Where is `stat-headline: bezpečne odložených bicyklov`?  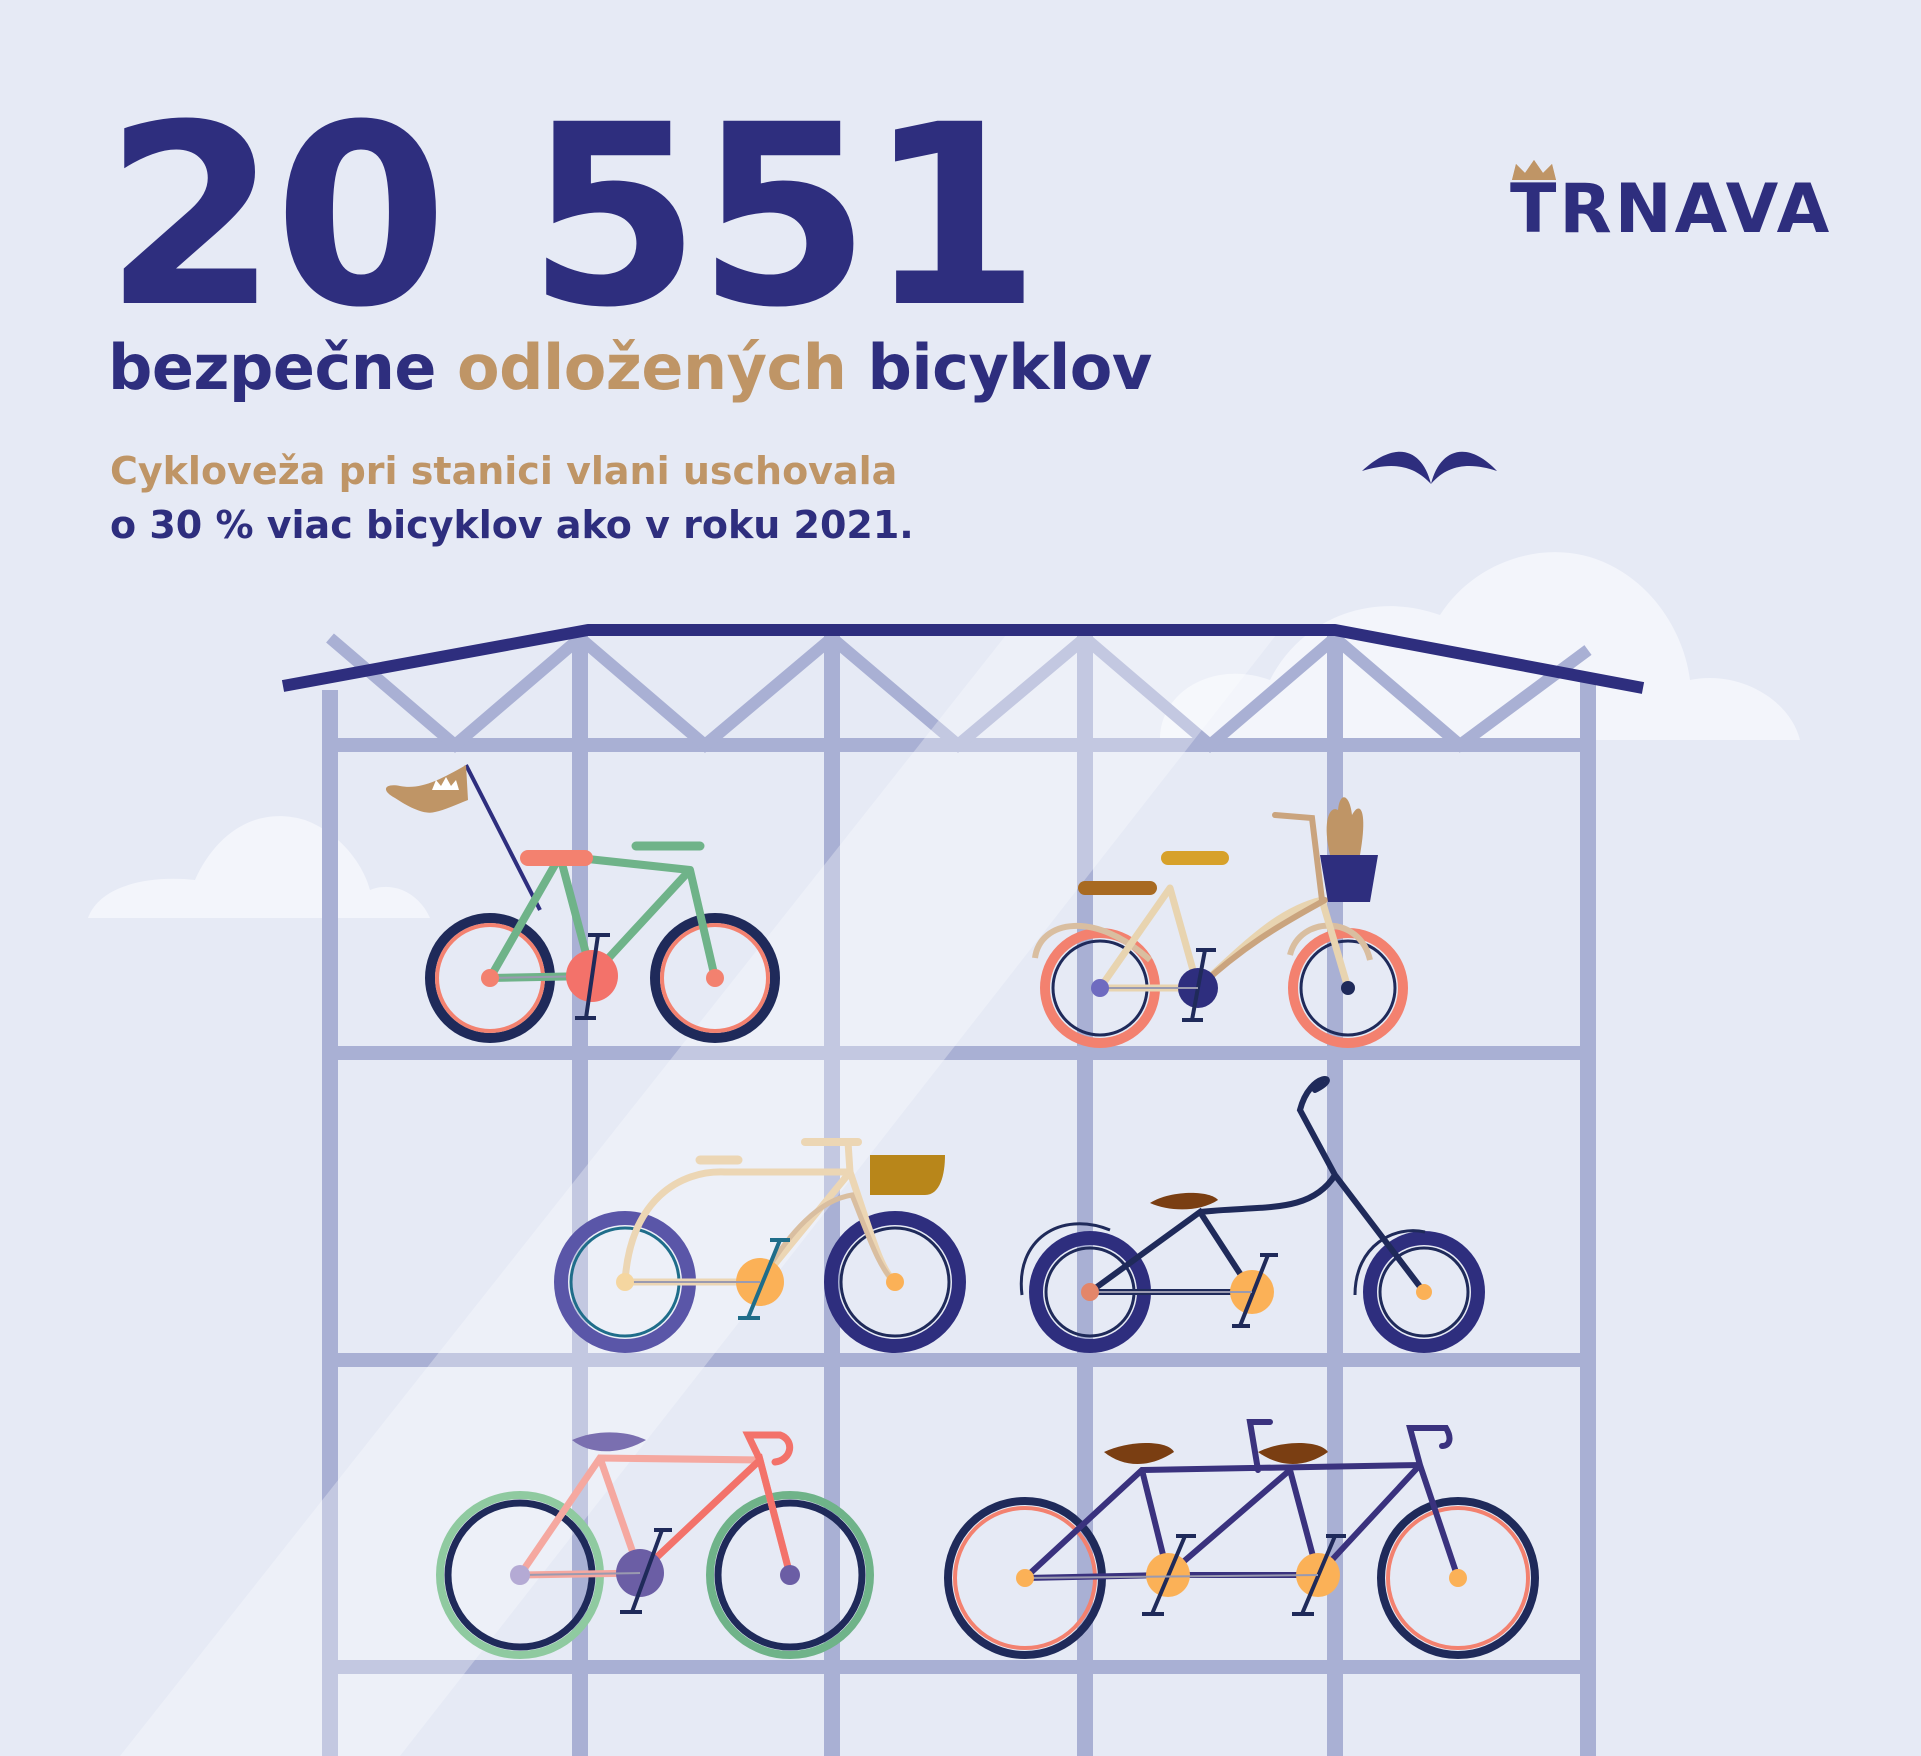
stat-headline: bezpečne odložených bicyklov is located at coordinates (630, 367).